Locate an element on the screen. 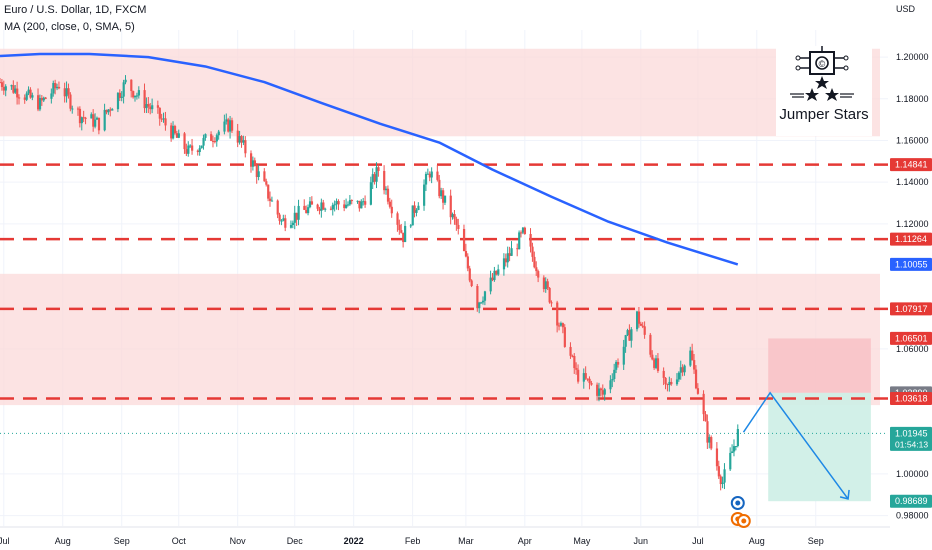  indicator-legend: MA (200, close, 0, SMA, 5) is located at coordinates (69, 27).